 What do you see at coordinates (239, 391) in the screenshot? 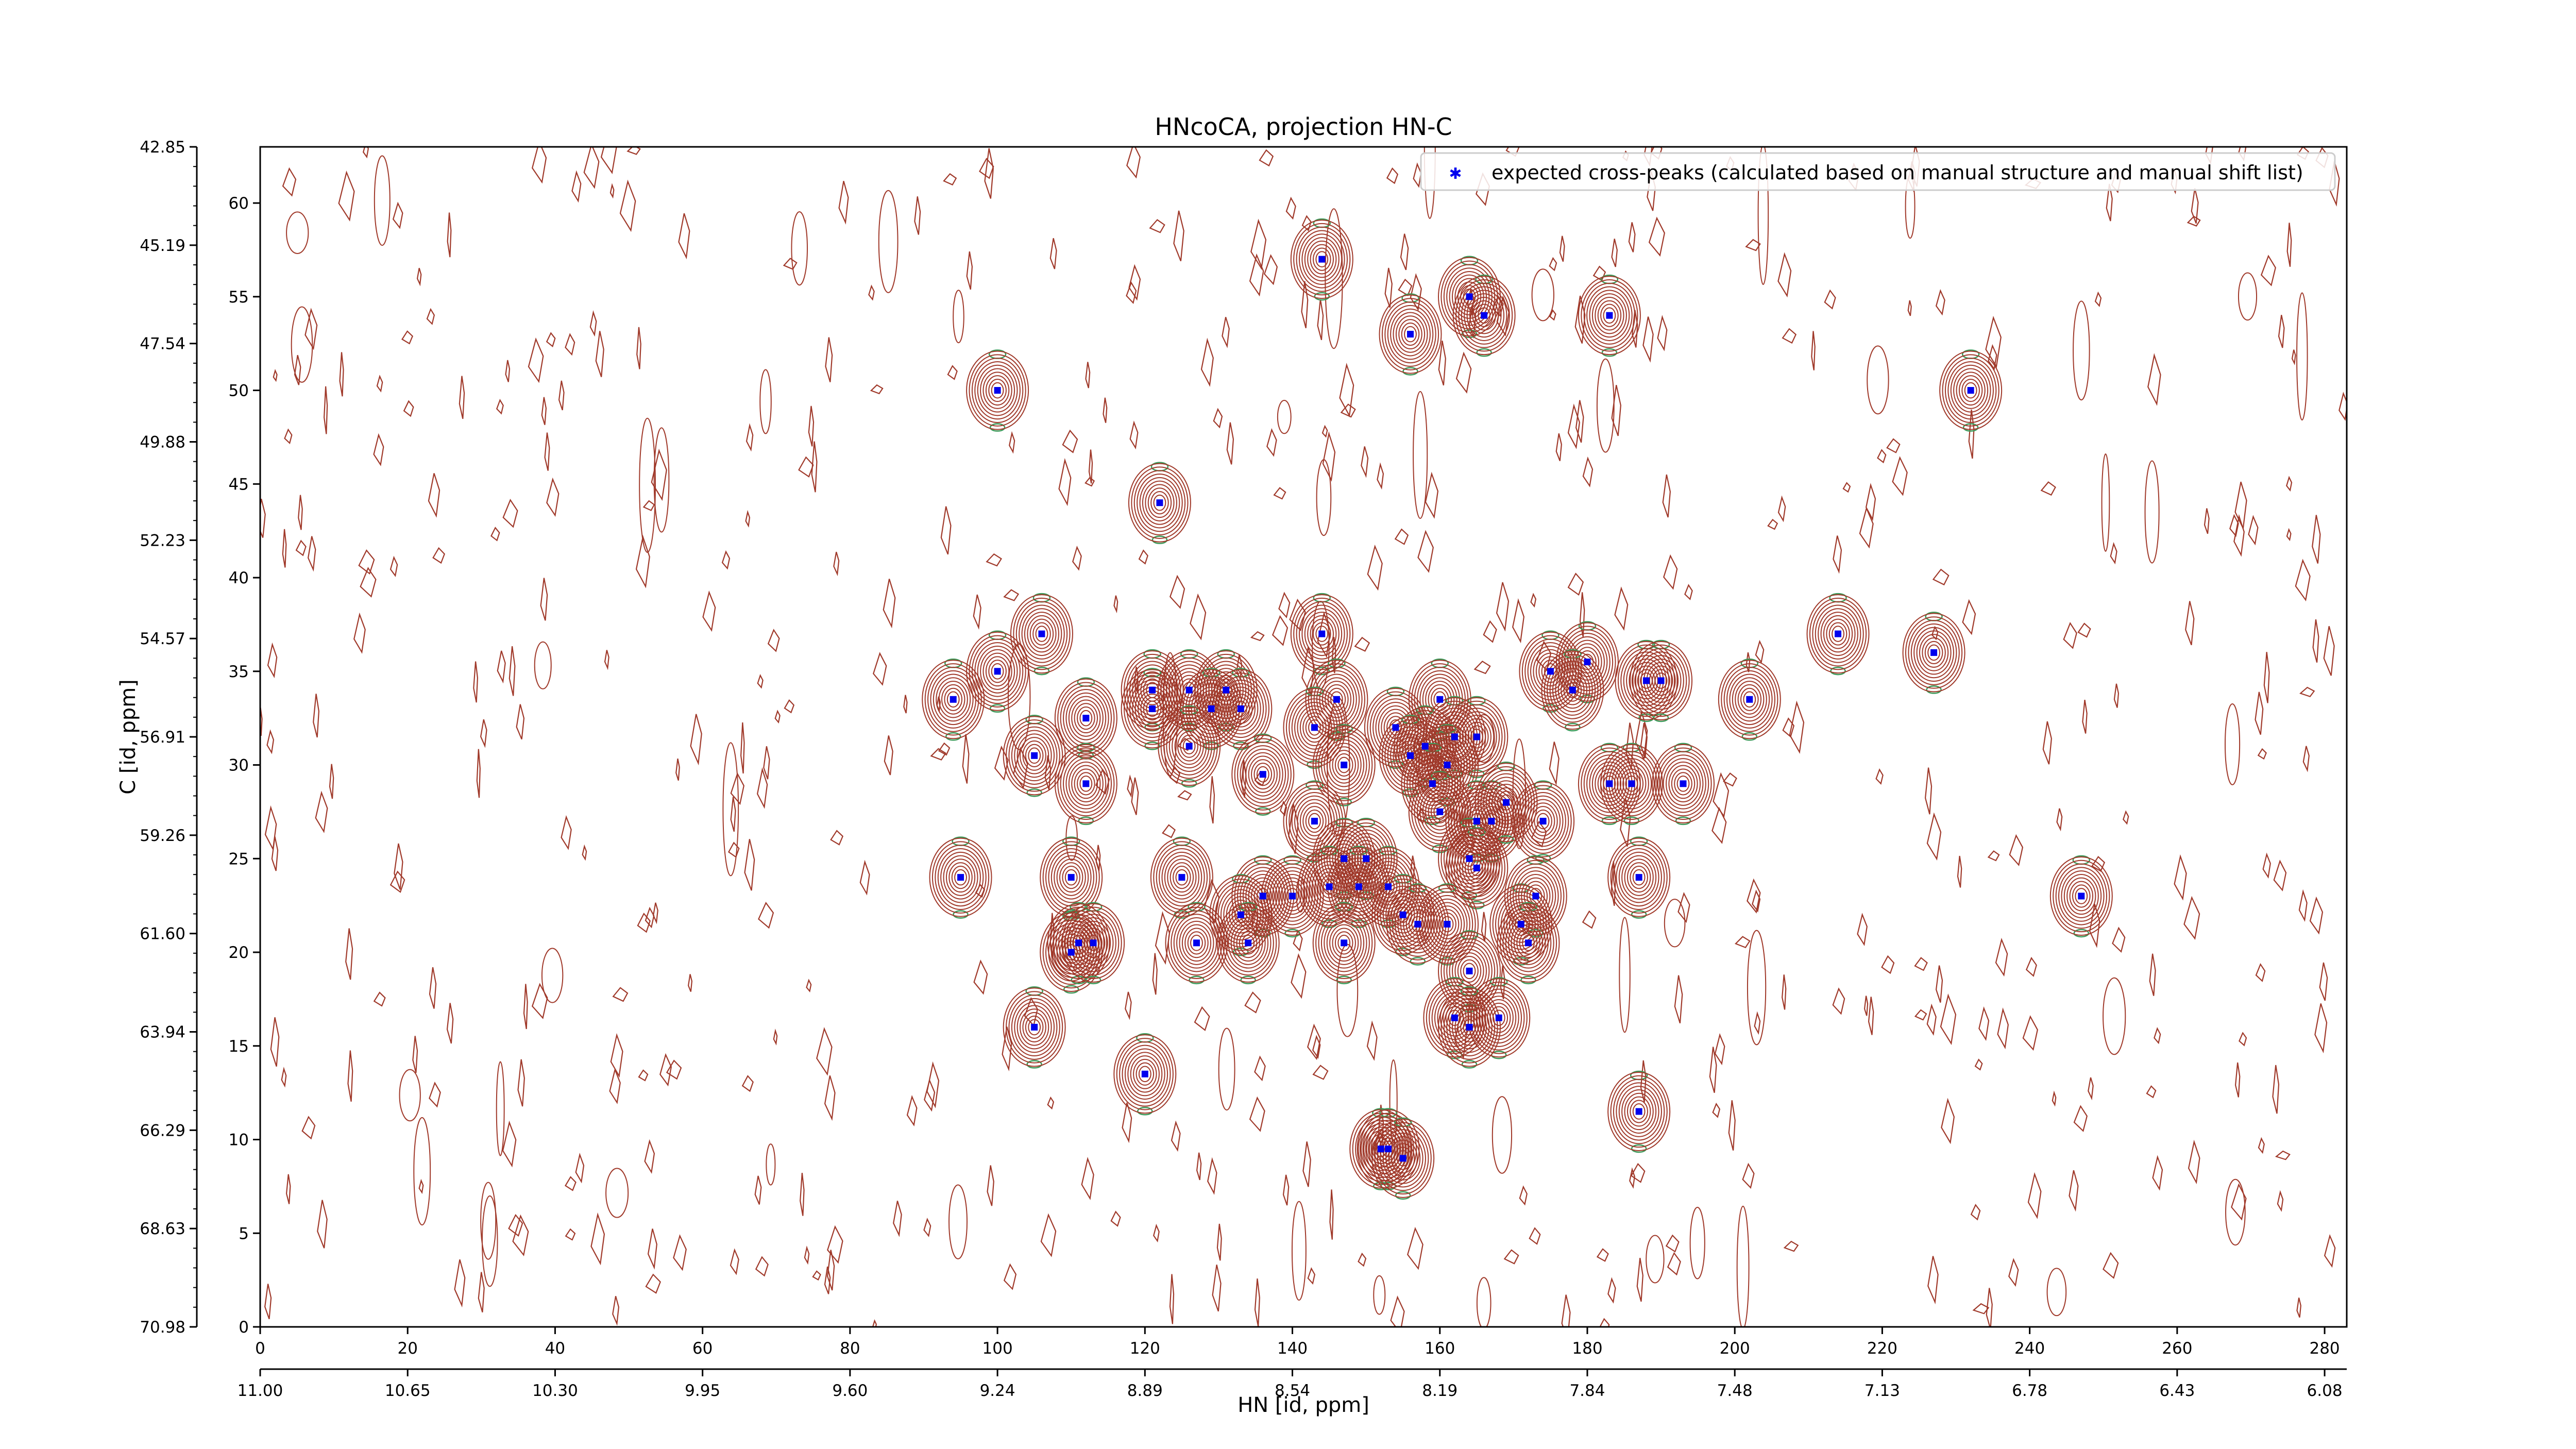
I see `y-index-tick-label: 50` at bounding box center [239, 391].